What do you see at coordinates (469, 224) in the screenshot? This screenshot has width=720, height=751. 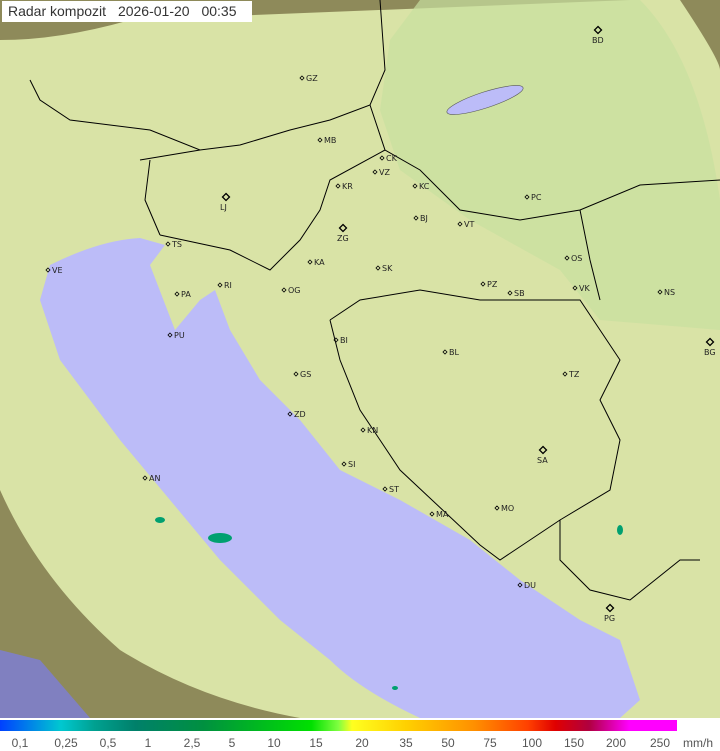 I see `city-label: VT` at bounding box center [469, 224].